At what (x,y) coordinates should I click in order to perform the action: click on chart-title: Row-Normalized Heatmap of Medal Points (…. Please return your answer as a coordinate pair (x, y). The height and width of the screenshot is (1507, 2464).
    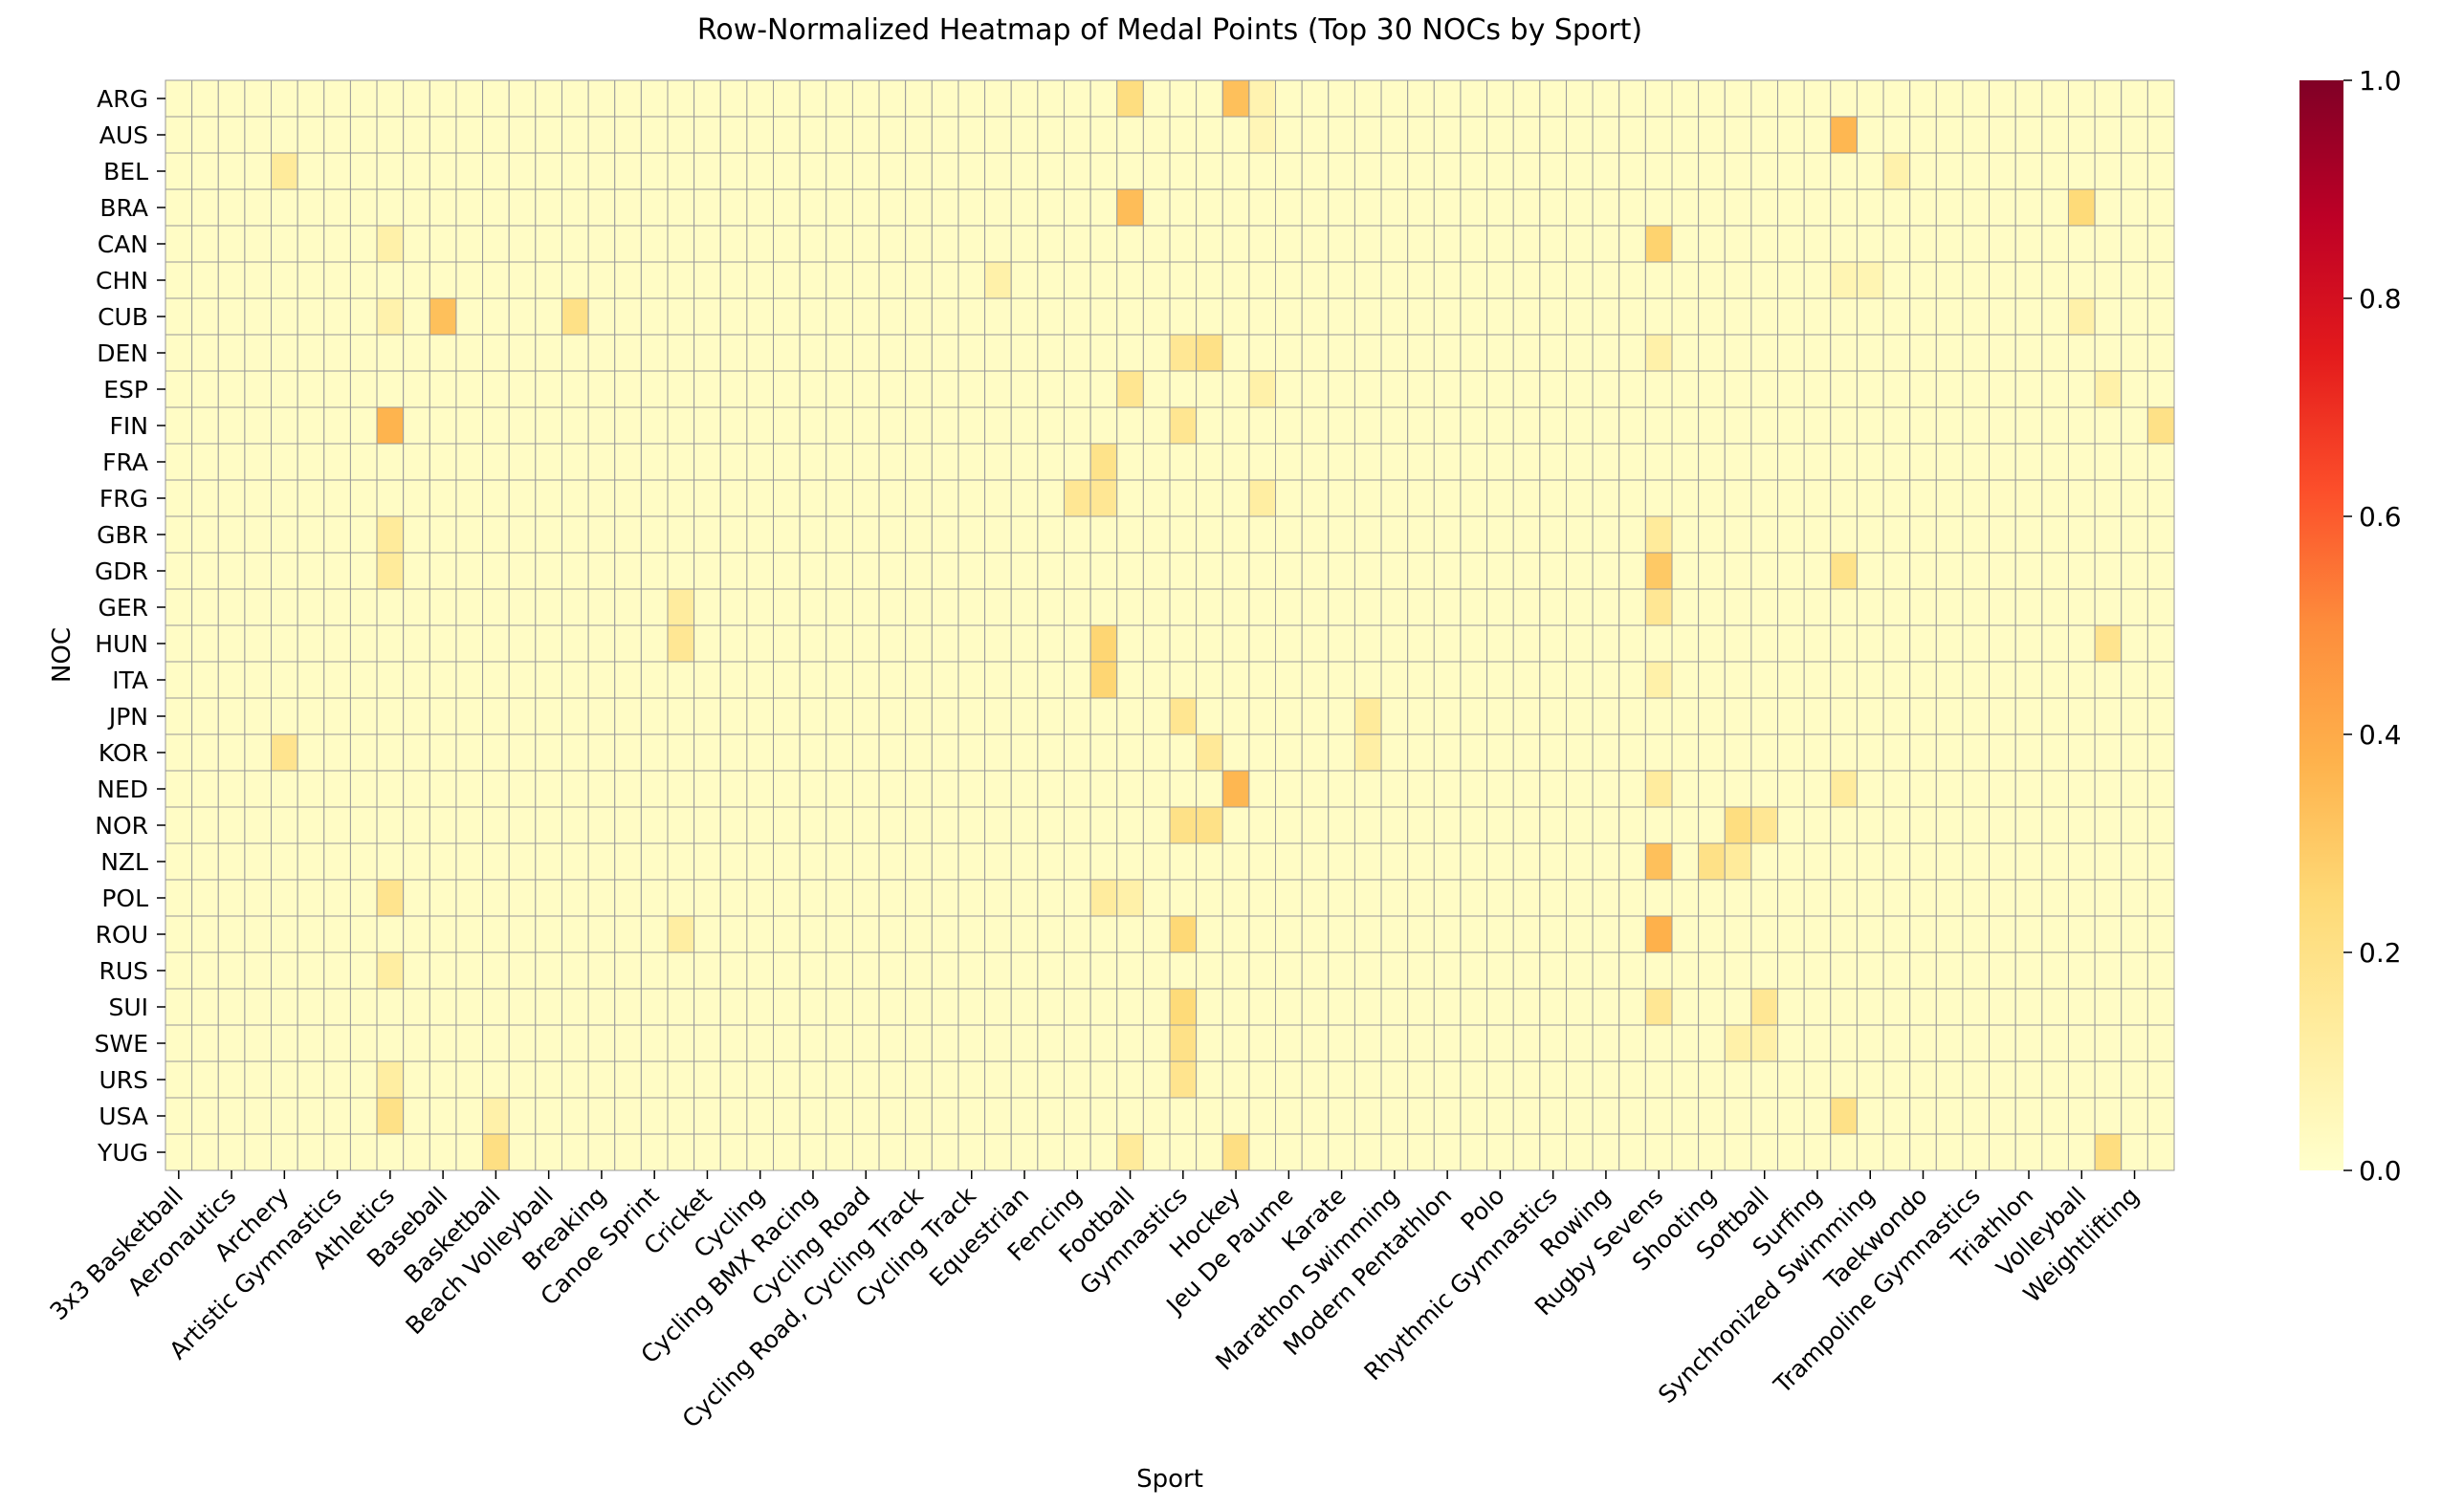
    Looking at the image, I should click on (1169, 30).